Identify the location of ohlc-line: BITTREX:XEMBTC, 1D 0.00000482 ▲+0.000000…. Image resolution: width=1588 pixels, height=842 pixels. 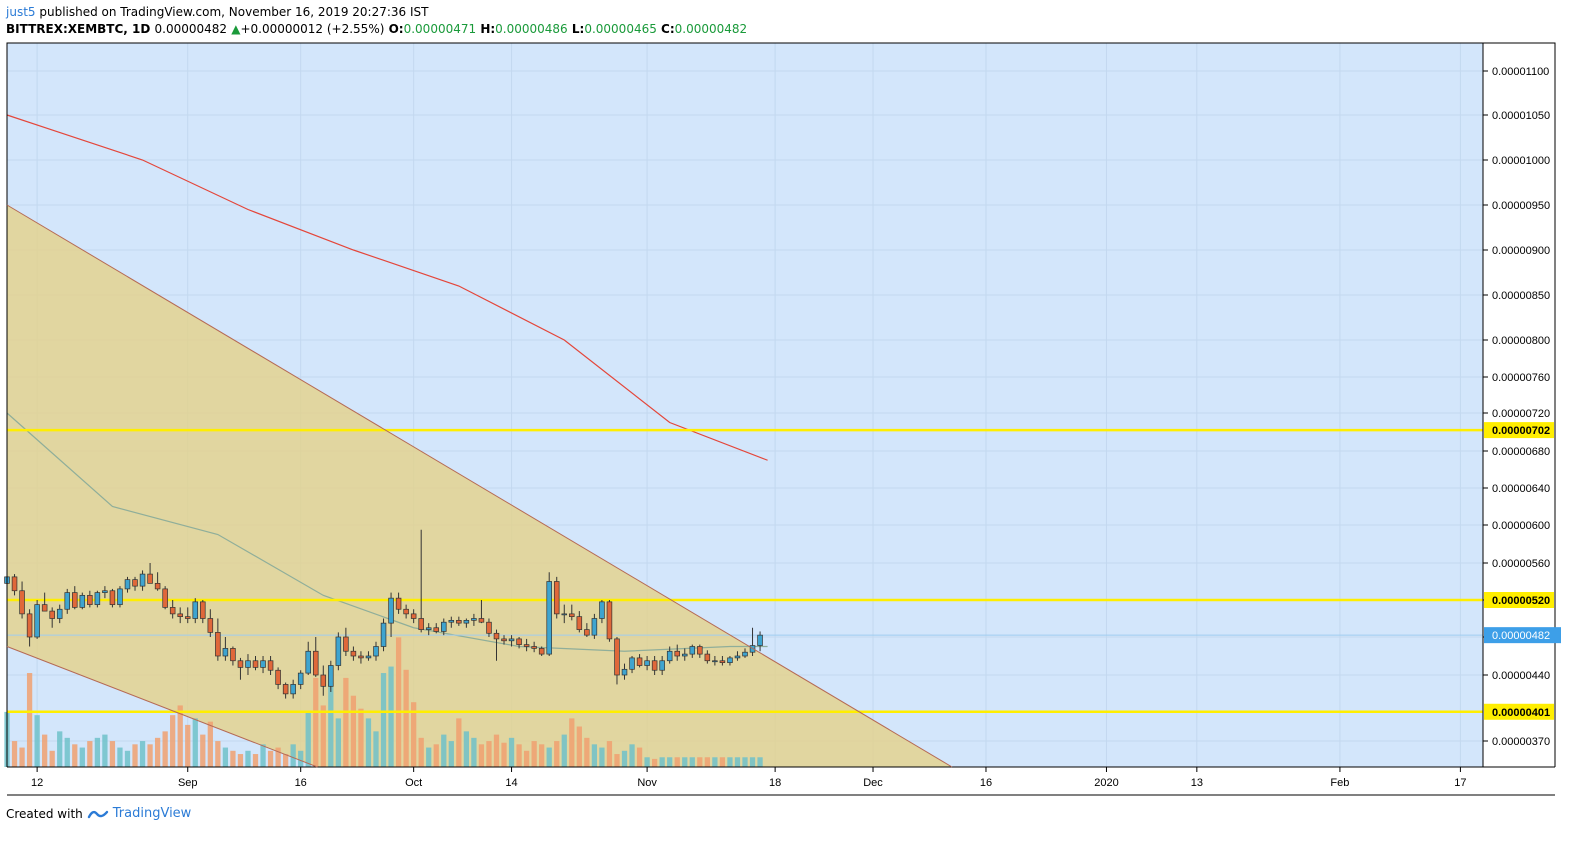
(376, 29).